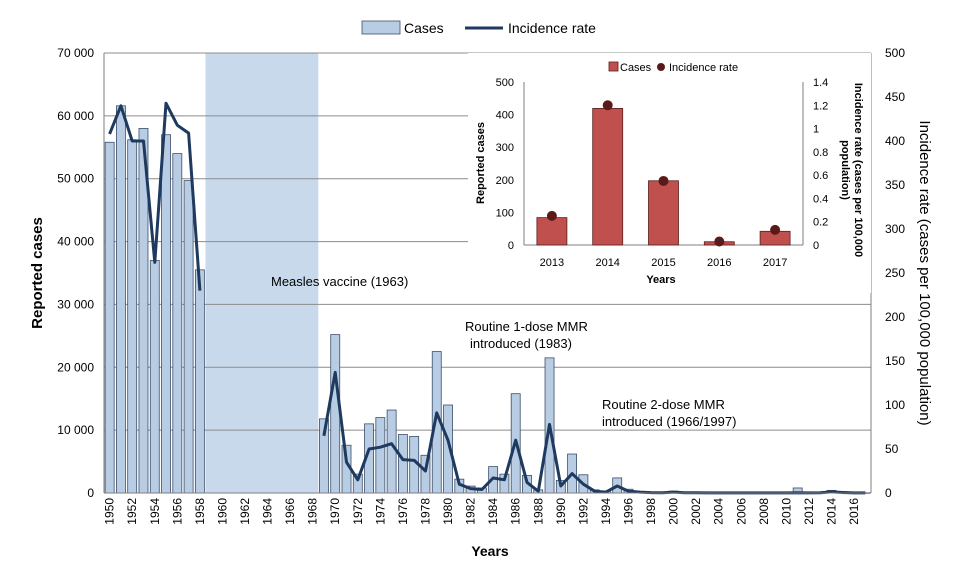  What do you see at coordinates (245, 511) in the screenshot?
I see `x-tick-label: 1962` at bounding box center [245, 511].